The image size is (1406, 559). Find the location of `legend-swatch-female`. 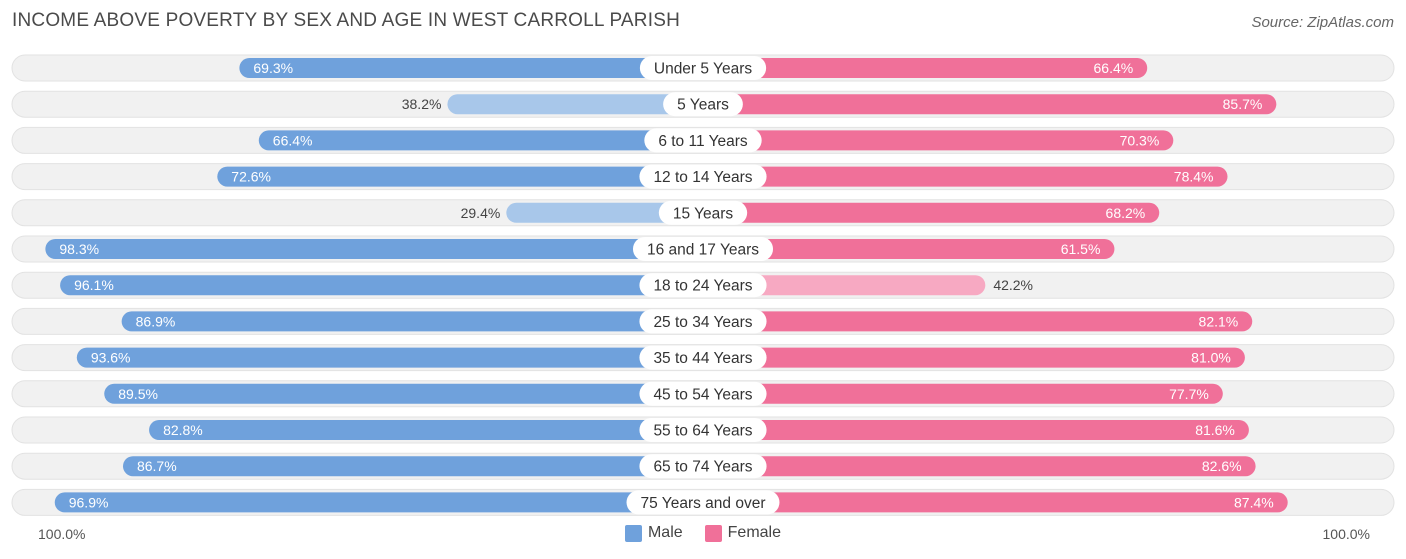

legend-swatch-female is located at coordinates (713, 533).